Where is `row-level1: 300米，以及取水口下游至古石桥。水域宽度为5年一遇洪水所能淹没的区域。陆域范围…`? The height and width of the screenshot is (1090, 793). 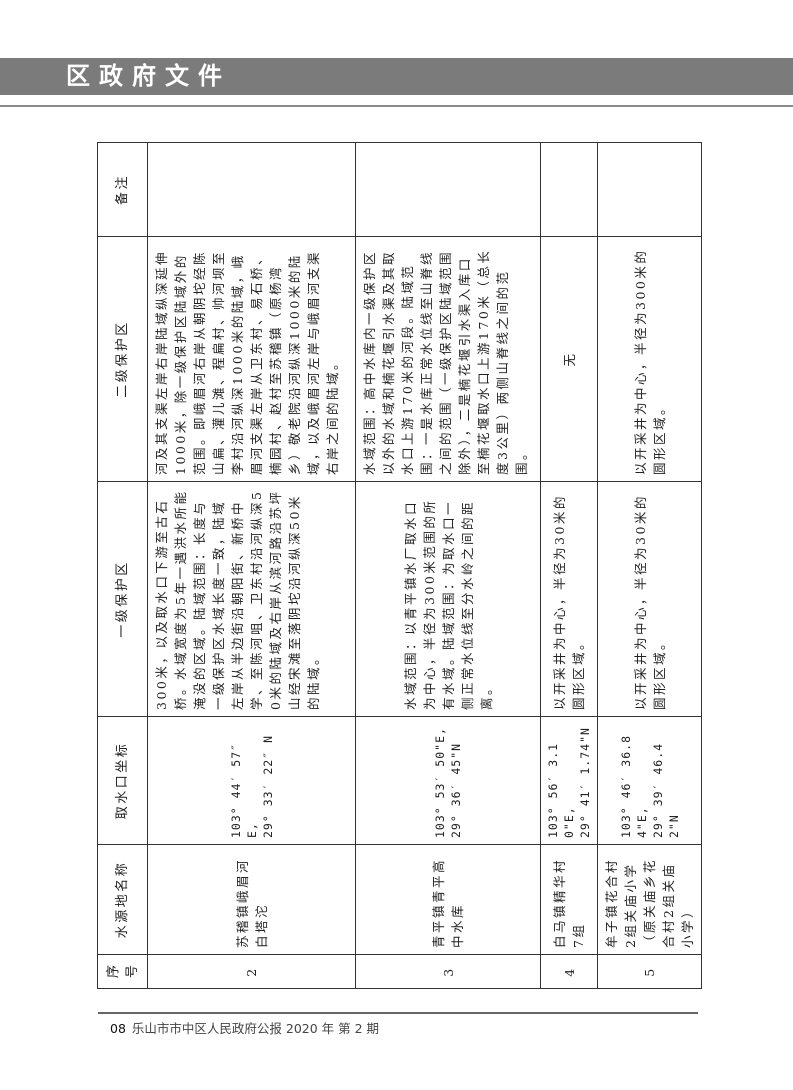 row-level1: 300米，以及取水口下游至古石桥。水域宽度为5年一遇洪水所能淹没的区域。陆域范围… is located at coordinates (251, 599).